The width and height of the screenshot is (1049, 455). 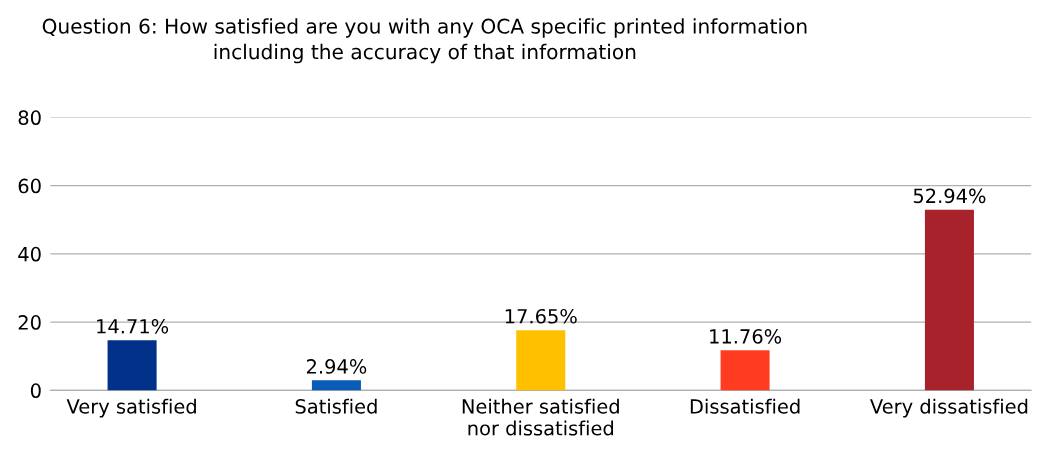 I want to click on data-label: 52.94%, so click(x=949, y=196).